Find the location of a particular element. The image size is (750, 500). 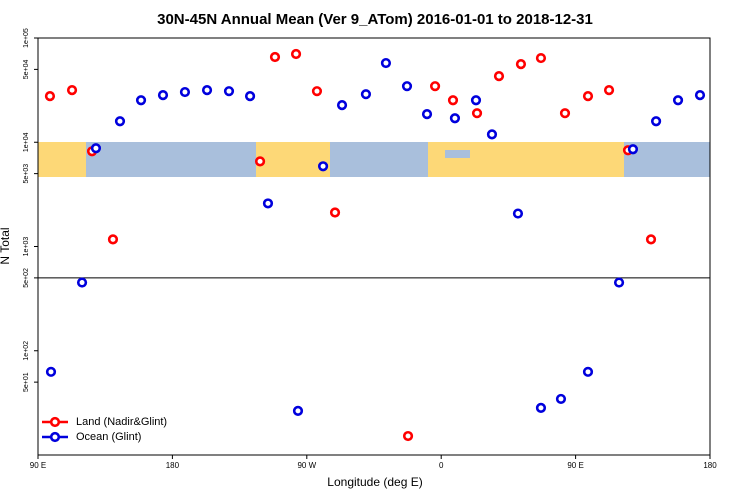

y-tick-label: 1e+02 is located at coordinates (26, 351).